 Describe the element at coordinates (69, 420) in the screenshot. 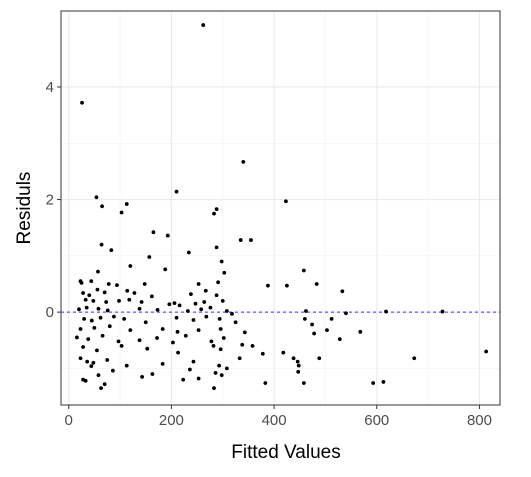

I see `x-tick-label: 0` at that location.